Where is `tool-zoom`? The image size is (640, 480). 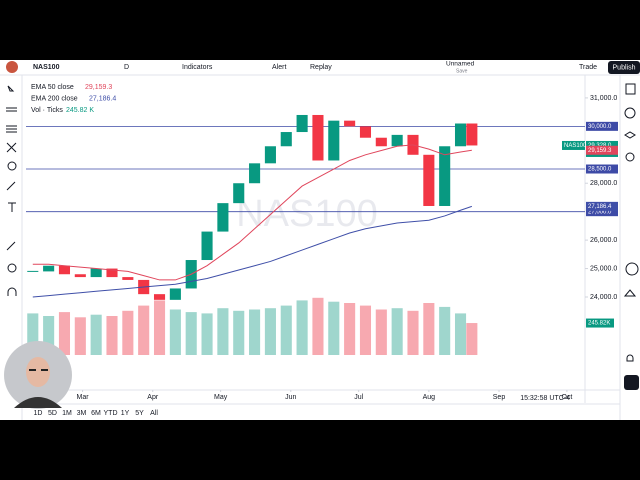
tool-zoom is located at coordinates (12, 268).